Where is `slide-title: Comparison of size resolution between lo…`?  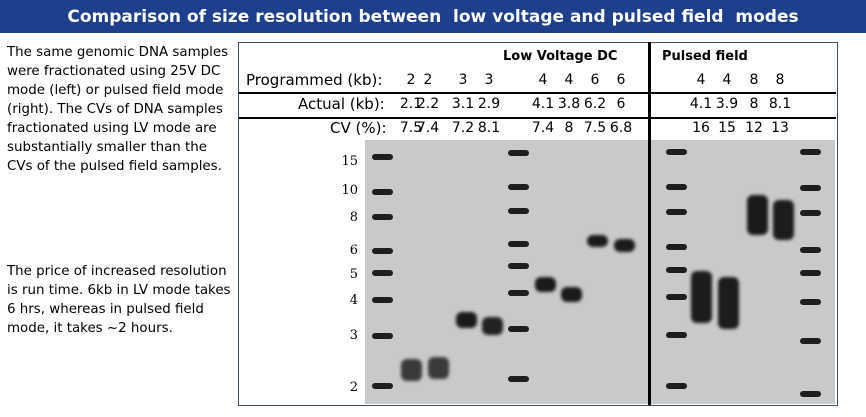 slide-title: Comparison of size resolution between lo… is located at coordinates (433, 16).